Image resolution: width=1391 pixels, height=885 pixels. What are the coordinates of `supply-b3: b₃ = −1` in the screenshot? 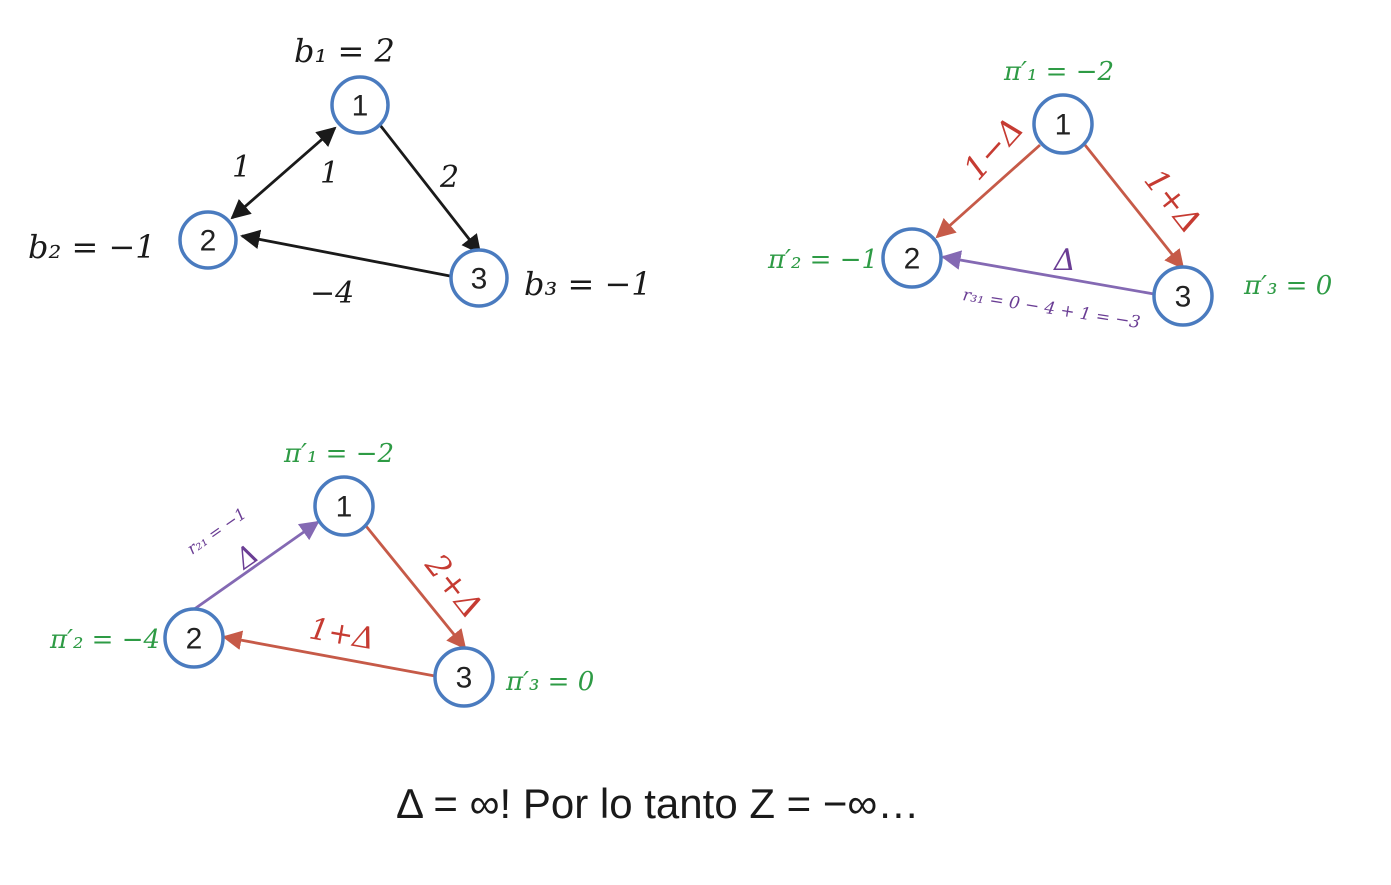 It's located at (588, 284).